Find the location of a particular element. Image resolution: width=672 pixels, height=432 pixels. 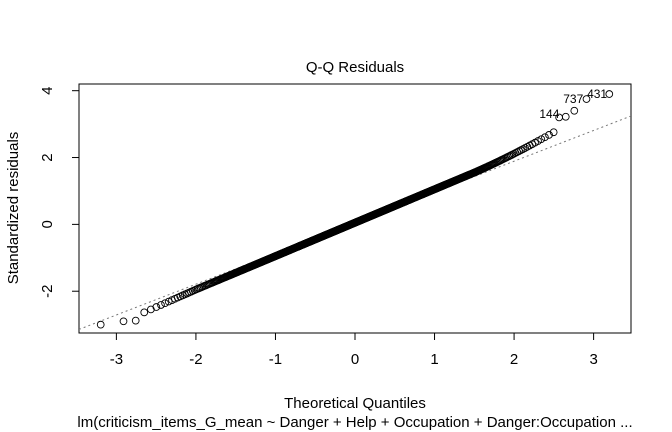

y-axis-label: Standardized residuals is located at coordinates (13, 208).